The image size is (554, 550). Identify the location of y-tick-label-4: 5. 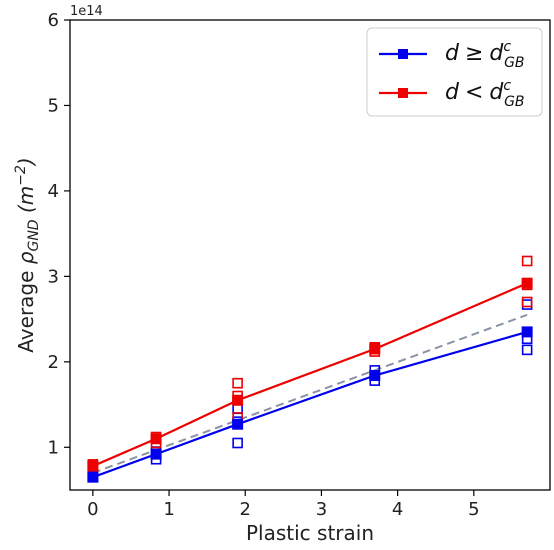
(53, 105).